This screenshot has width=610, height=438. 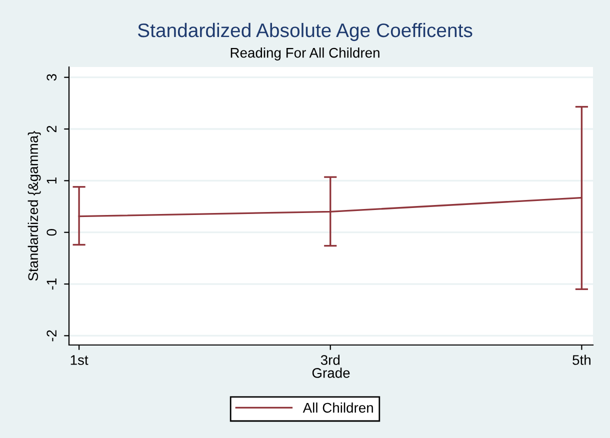 What do you see at coordinates (51, 284) in the screenshot?
I see `y-tick-label: -1` at bounding box center [51, 284].